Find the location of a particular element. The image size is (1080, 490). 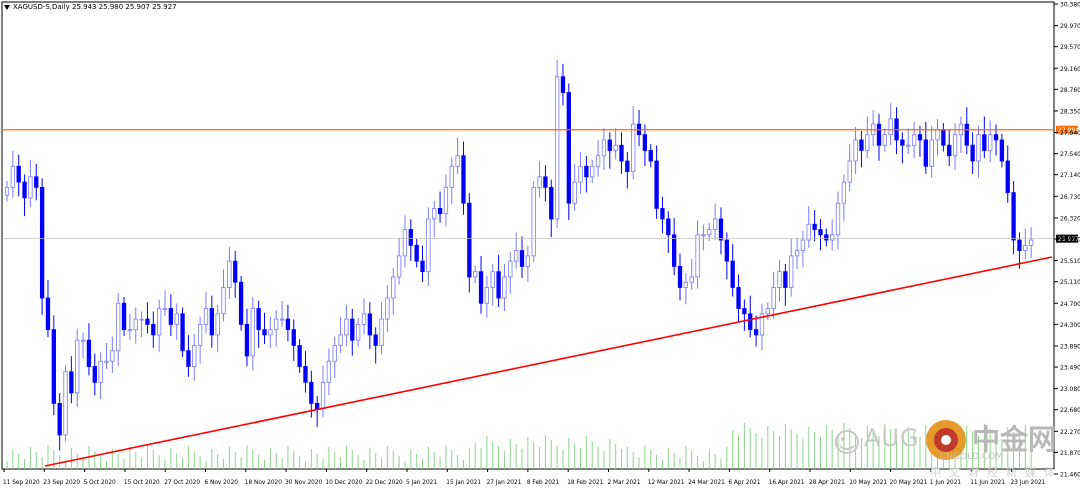

x-tick-label: 6 Nov 2020 is located at coordinates (222, 483).